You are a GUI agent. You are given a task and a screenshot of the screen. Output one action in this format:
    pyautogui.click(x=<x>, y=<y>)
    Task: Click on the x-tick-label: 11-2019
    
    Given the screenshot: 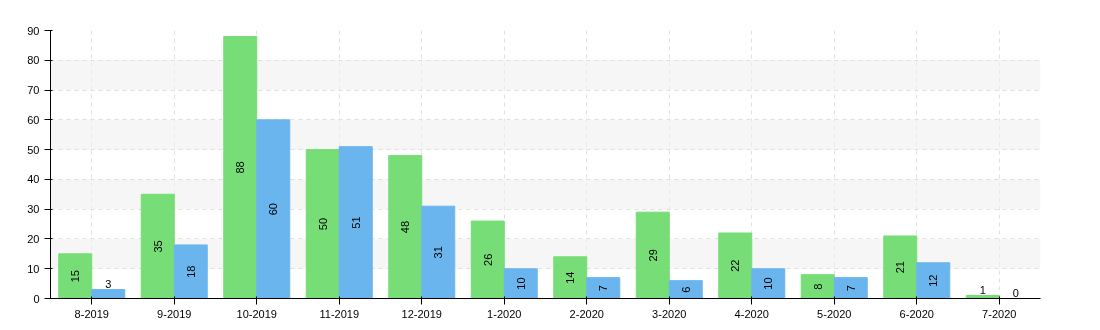 What is the action you would take?
    pyautogui.click(x=339, y=313)
    